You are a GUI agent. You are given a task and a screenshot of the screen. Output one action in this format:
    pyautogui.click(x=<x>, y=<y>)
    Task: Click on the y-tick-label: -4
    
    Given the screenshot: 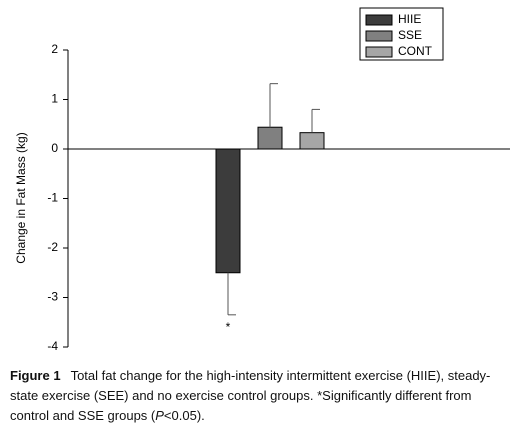 What is the action you would take?
    pyautogui.click(x=52, y=346)
    